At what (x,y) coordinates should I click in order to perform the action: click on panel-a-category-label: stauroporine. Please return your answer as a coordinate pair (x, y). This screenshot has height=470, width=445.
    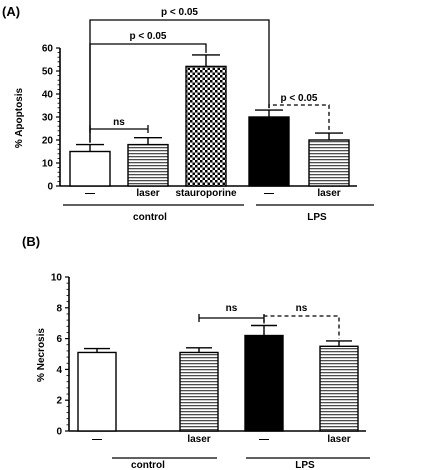
    Looking at the image, I should click on (206, 193).